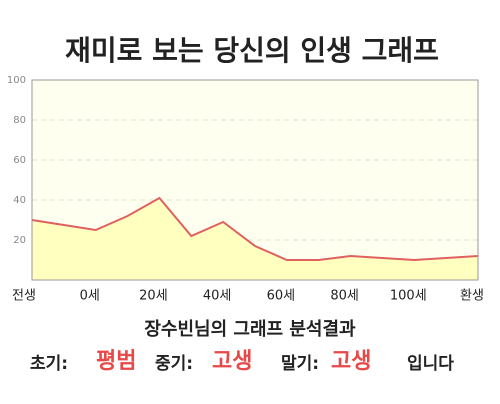  Describe the element at coordinates (19, 240) in the screenshot. I see `y-tick-label: 20` at that location.